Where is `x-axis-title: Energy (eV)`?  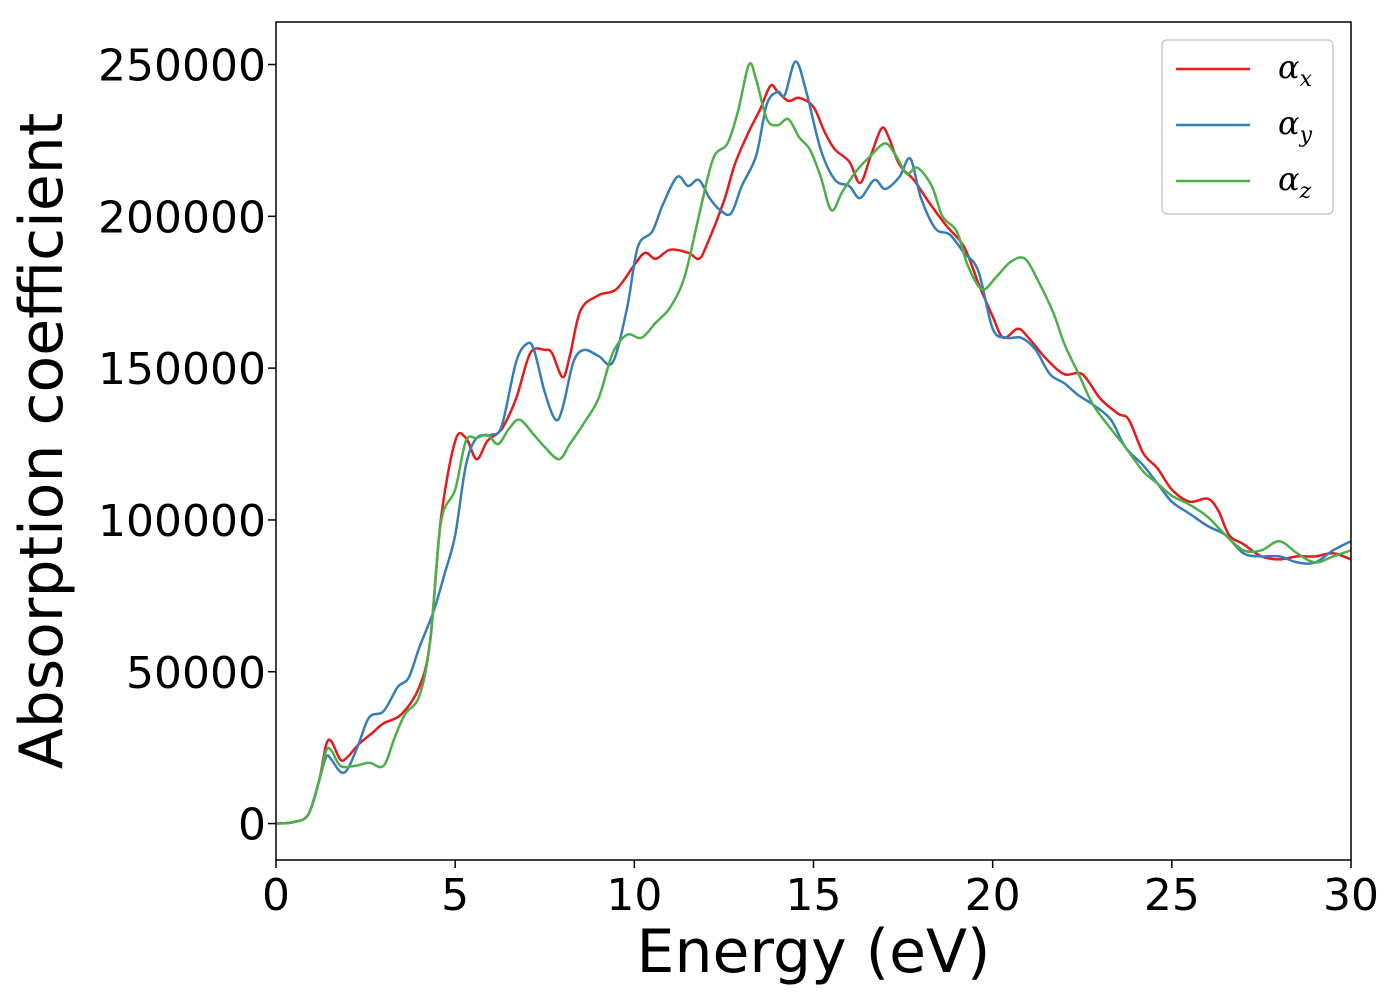 x-axis-title: Energy (eV) is located at coordinates (814, 952).